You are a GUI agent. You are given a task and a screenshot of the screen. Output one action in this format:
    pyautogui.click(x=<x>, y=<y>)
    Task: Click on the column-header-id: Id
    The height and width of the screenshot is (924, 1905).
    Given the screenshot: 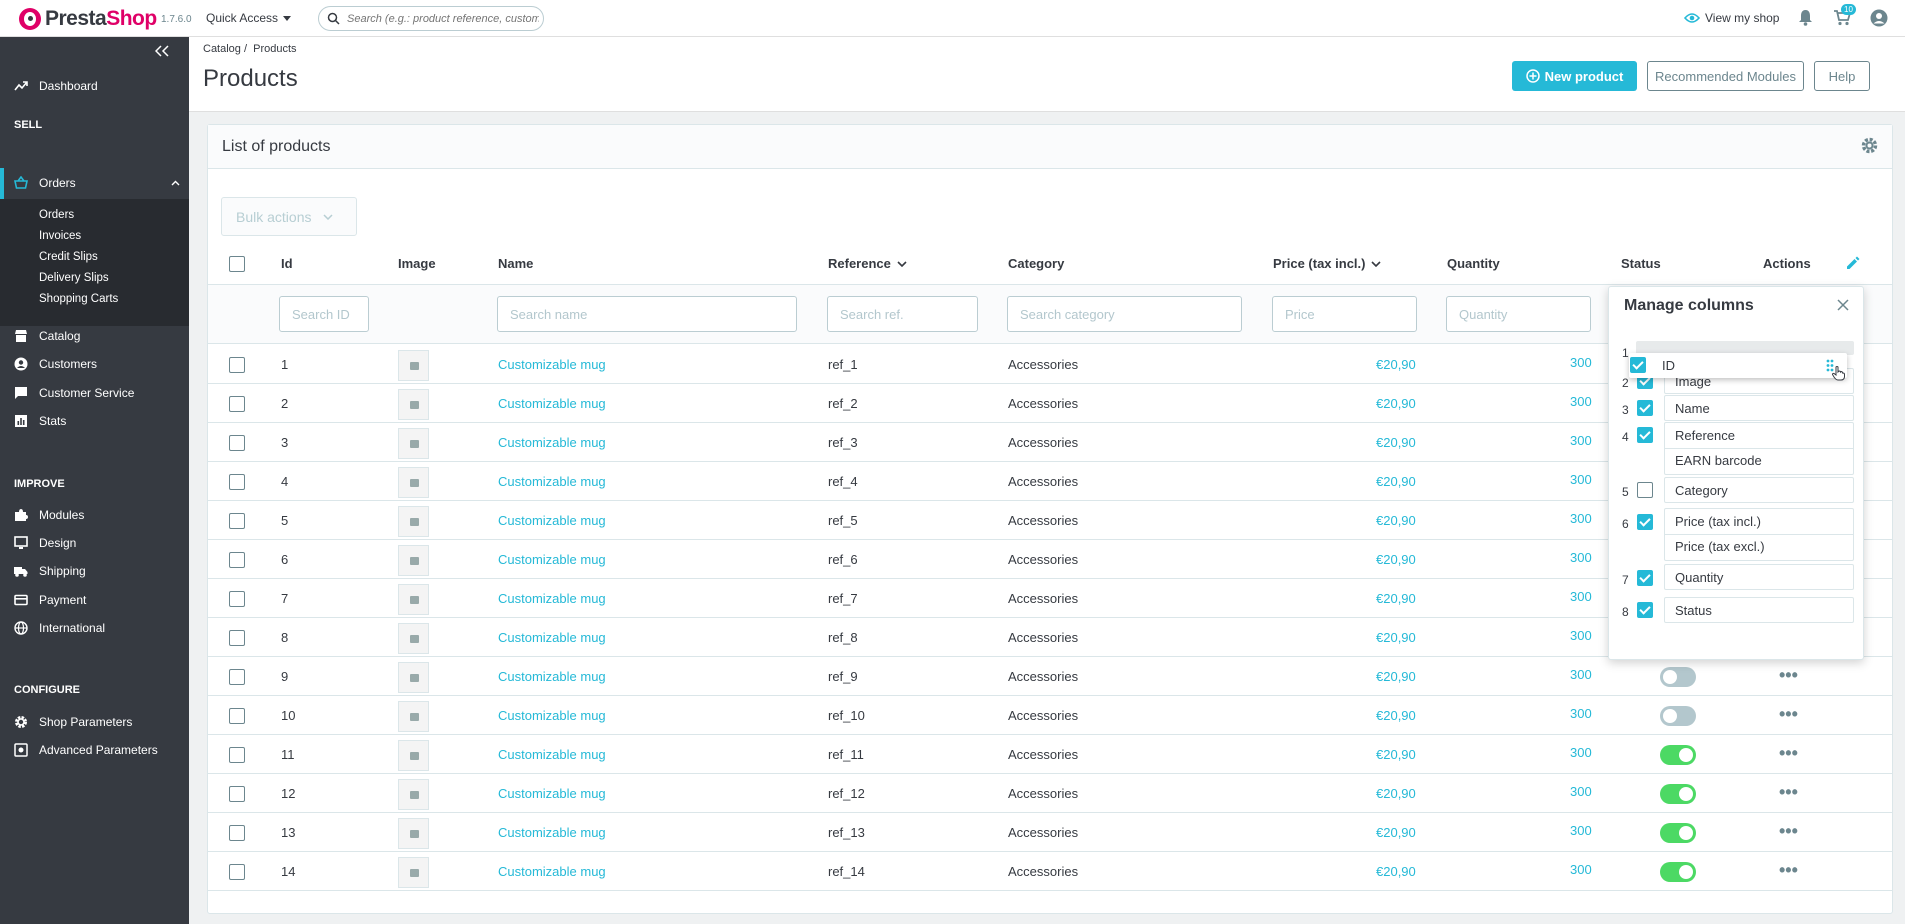 What is the action you would take?
    pyautogui.click(x=287, y=263)
    